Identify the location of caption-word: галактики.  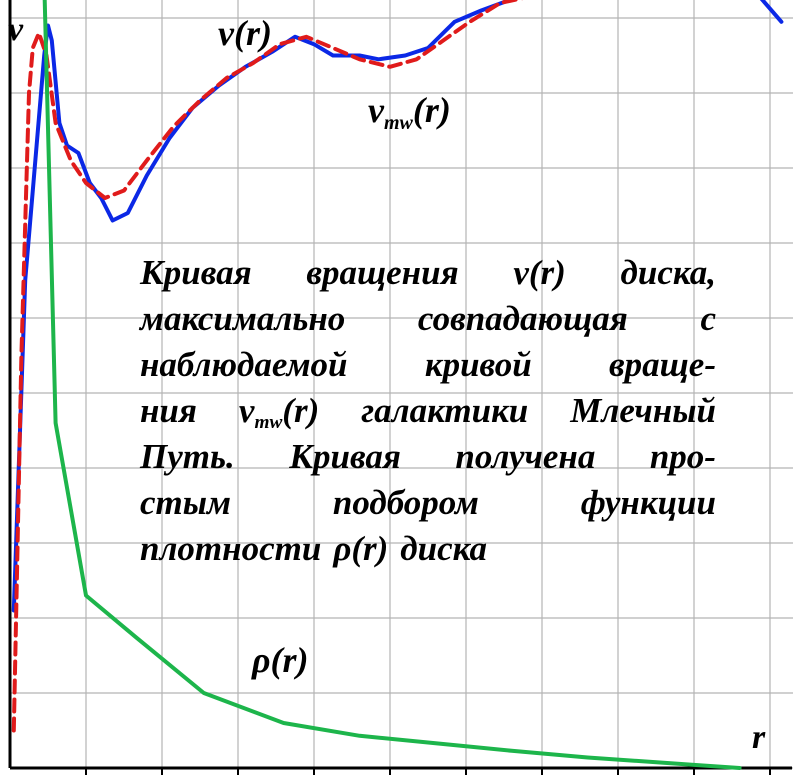
(445, 410).